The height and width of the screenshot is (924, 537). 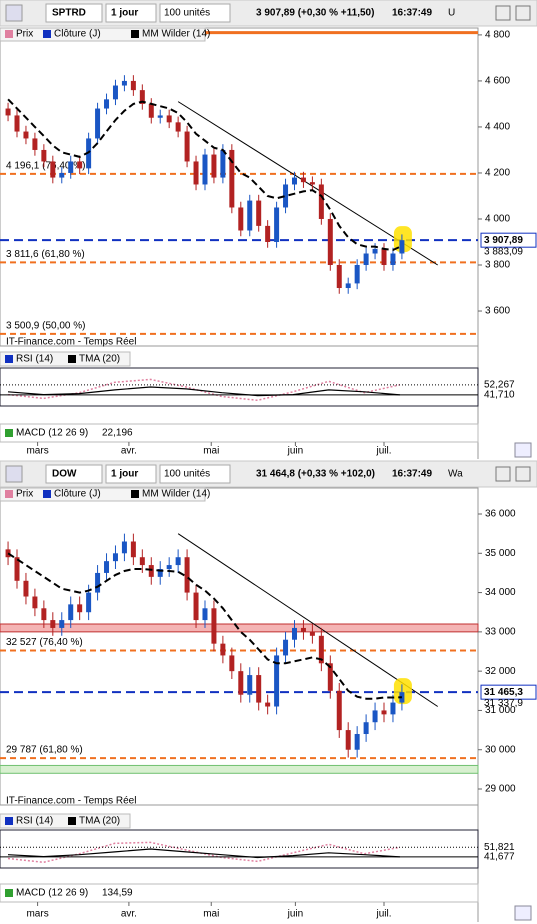 I want to click on tma-line, so click(x=204, y=853).